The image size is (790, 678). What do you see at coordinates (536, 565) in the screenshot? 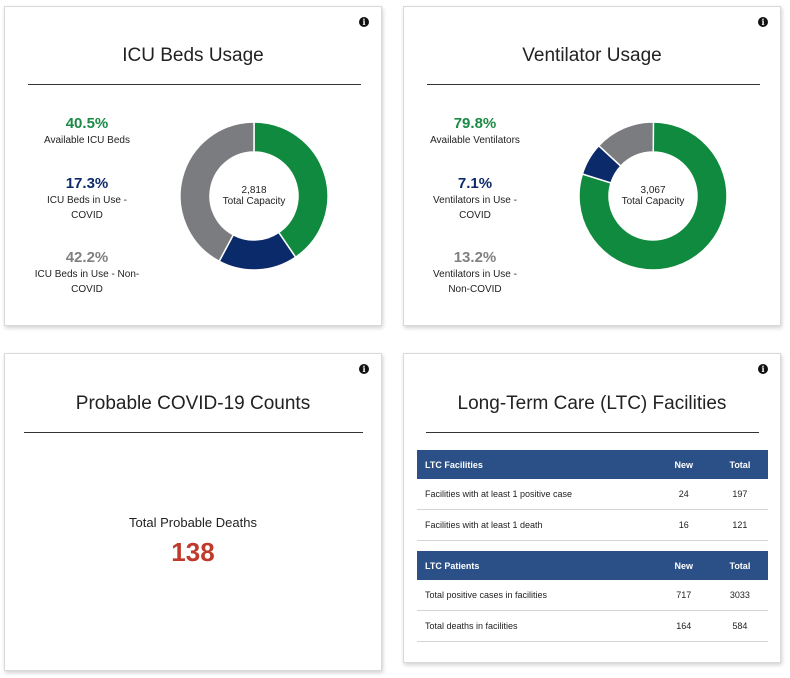
I see `column-header: LTC Patients` at bounding box center [536, 565].